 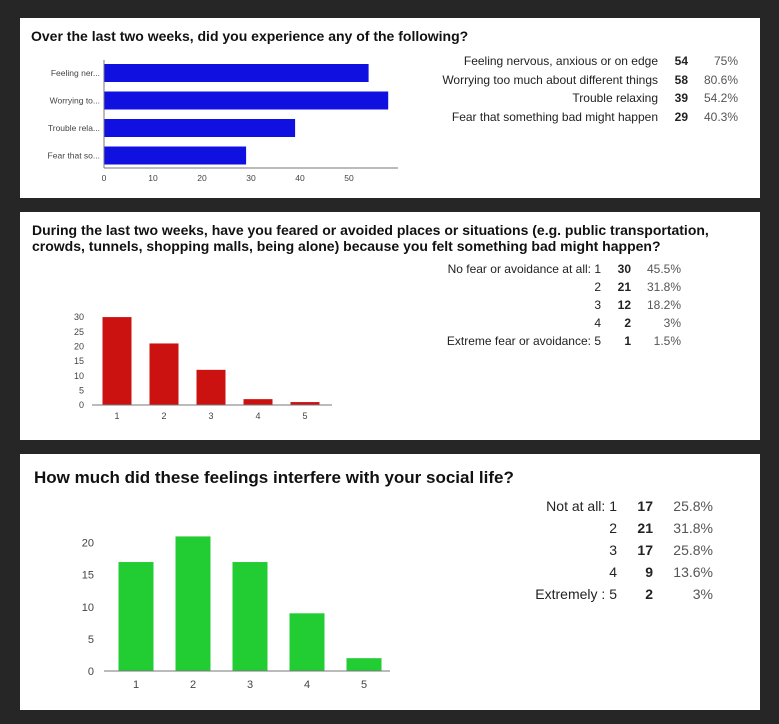 What do you see at coordinates (693, 572) in the screenshot?
I see `response-percent: 13.6%` at bounding box center [693, 572].